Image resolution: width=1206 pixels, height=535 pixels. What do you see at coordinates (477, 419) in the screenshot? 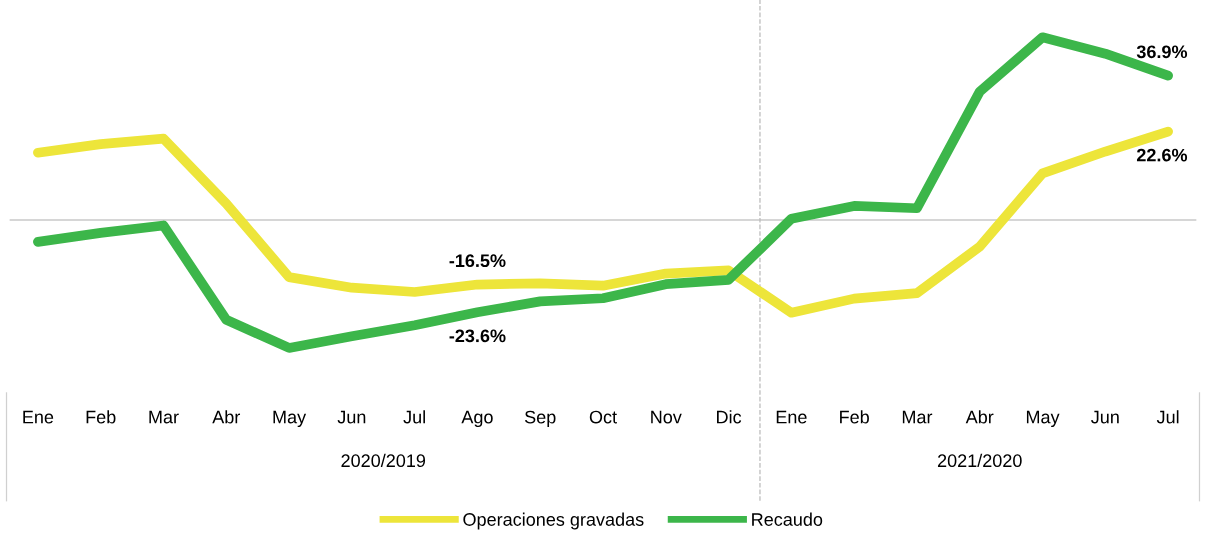
I see `x-tick-label: Ago` at bounding box center [477, 419].